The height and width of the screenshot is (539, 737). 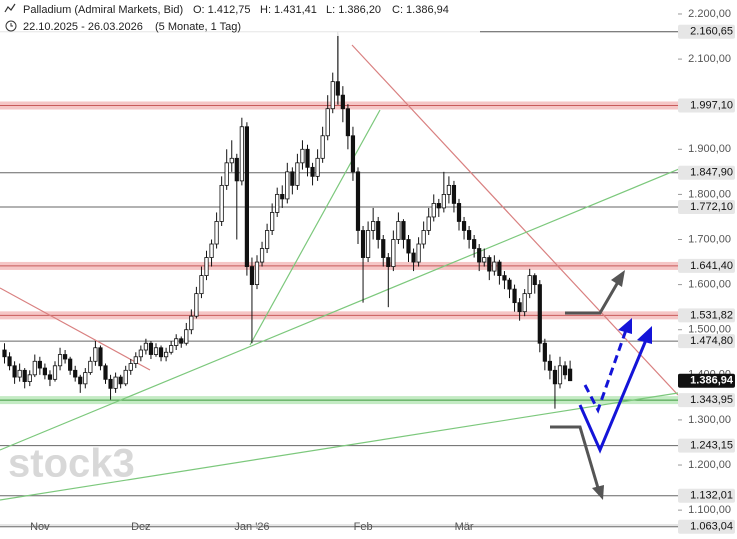 What do you see at coordinates (709, 465) in the screenshot?
I see `y-tick-label: 1.200,00` at bounding box center [709, 465].